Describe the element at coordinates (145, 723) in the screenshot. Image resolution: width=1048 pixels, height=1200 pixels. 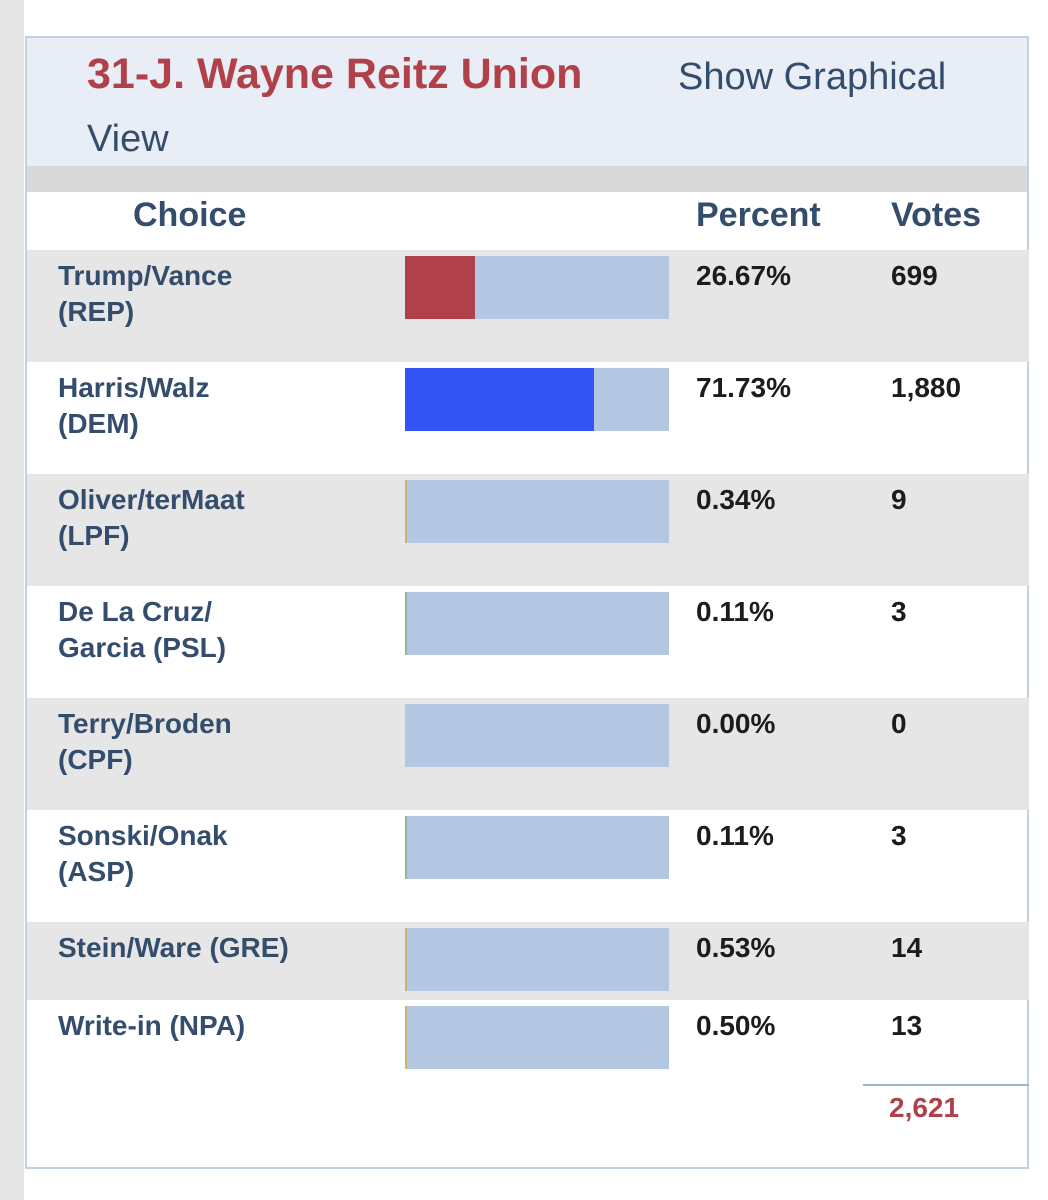
I see `candidate-name-line1: Terry/Broden` at that location.